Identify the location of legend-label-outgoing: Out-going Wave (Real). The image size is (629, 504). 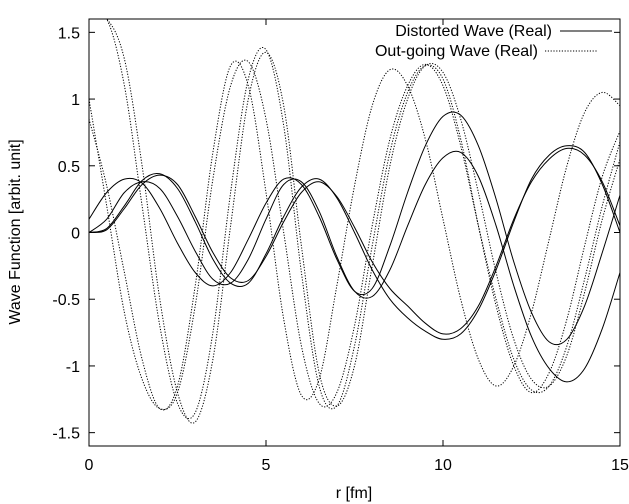
(456, 51).